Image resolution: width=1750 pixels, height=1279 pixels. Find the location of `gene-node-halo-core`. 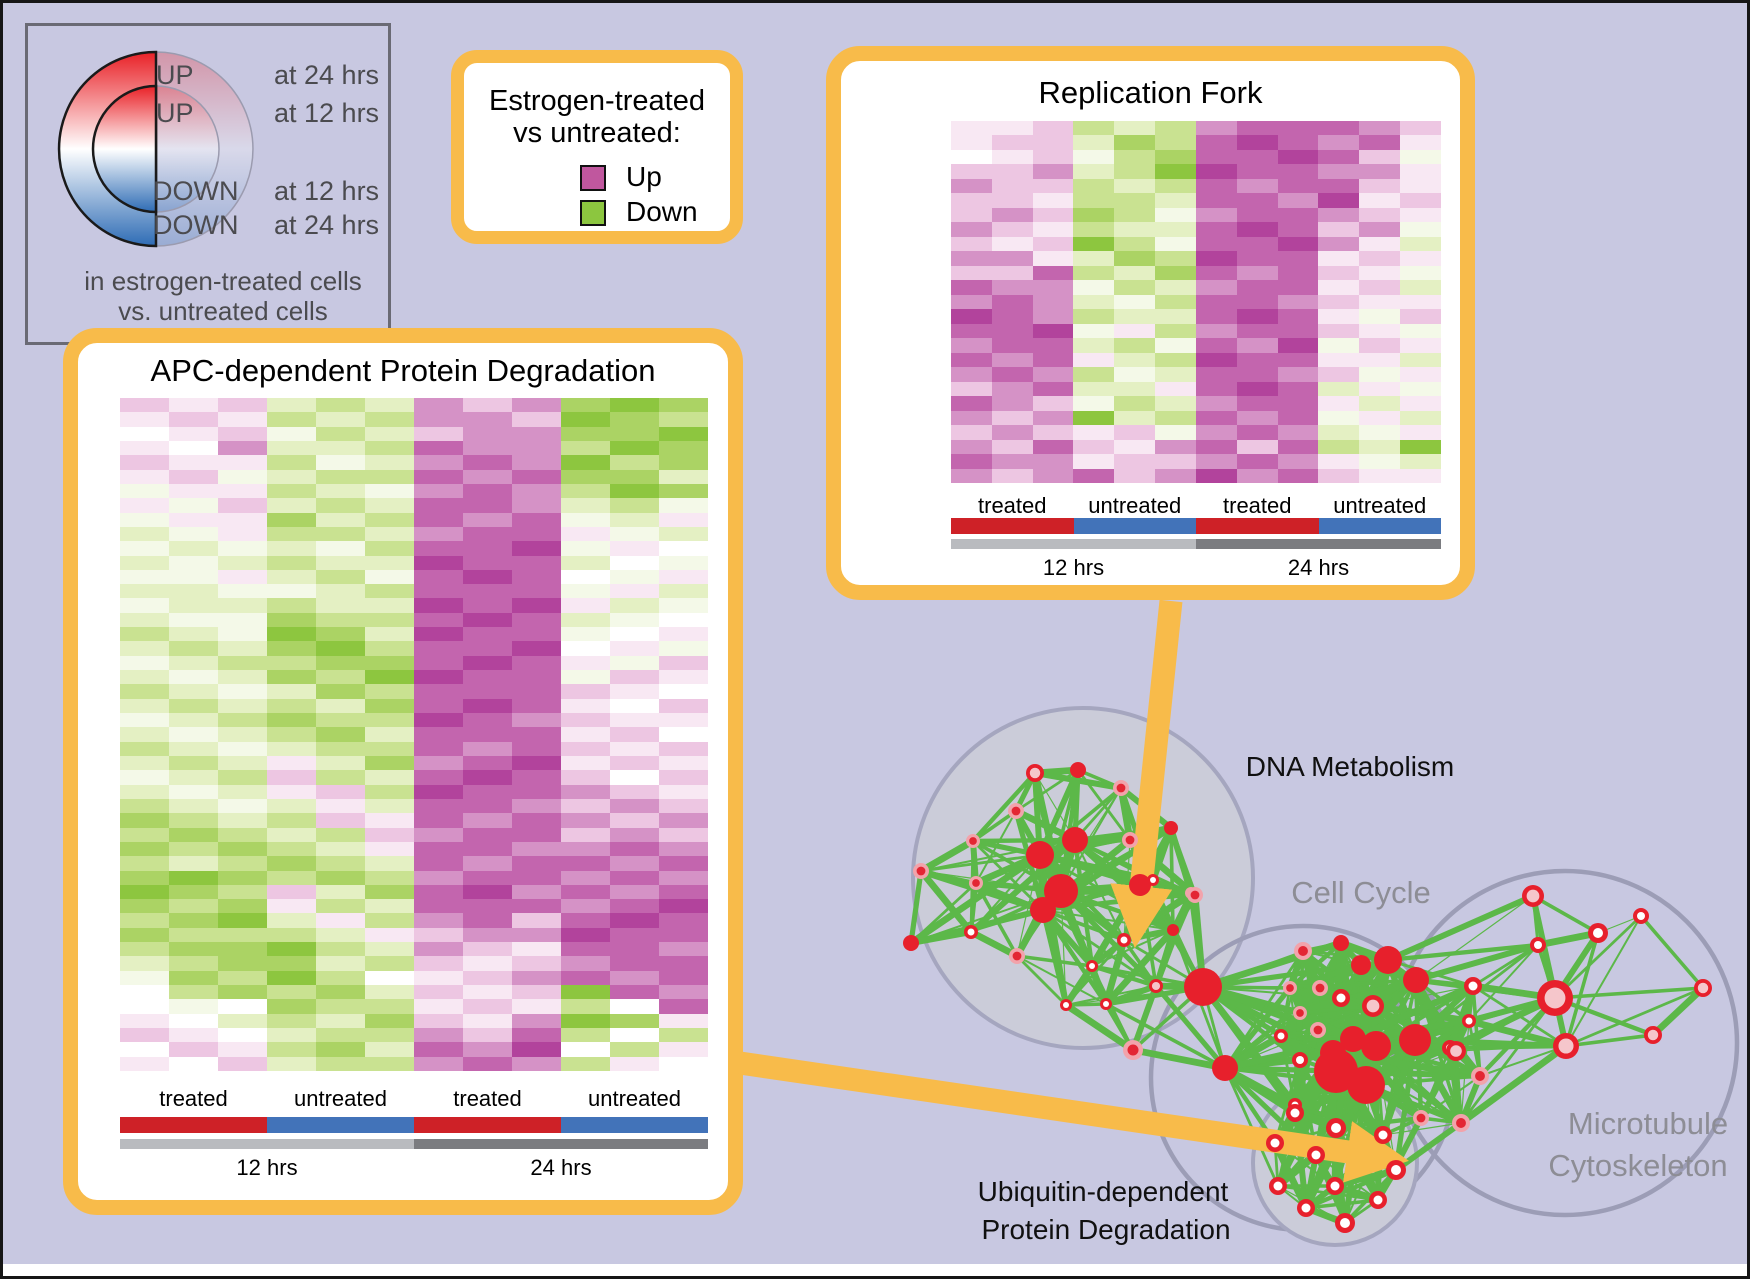

gene-node-halo-core is located at coordinates (1133, 1050).